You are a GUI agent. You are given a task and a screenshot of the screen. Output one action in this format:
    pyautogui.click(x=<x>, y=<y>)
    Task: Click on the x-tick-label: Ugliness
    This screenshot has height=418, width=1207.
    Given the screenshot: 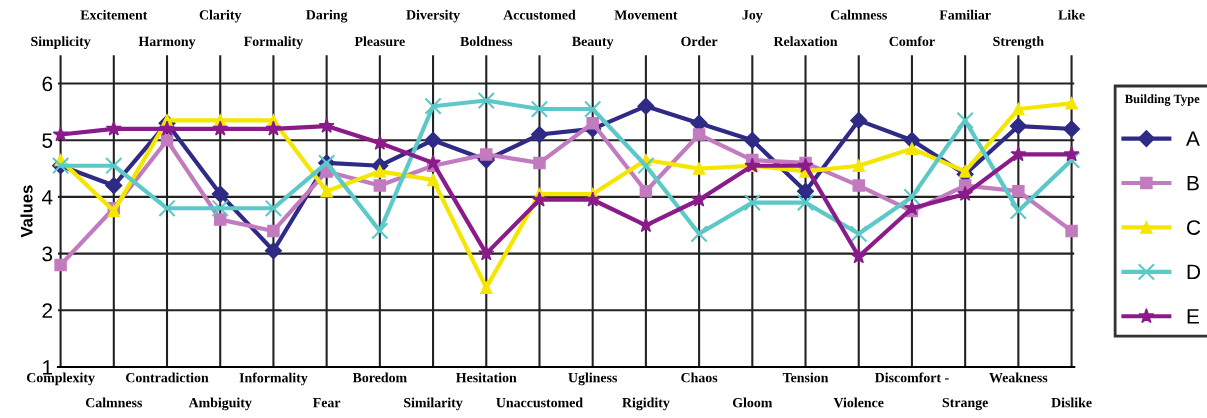 What is the action you would take?
    pyautogui.click(x=593, y=379)
    